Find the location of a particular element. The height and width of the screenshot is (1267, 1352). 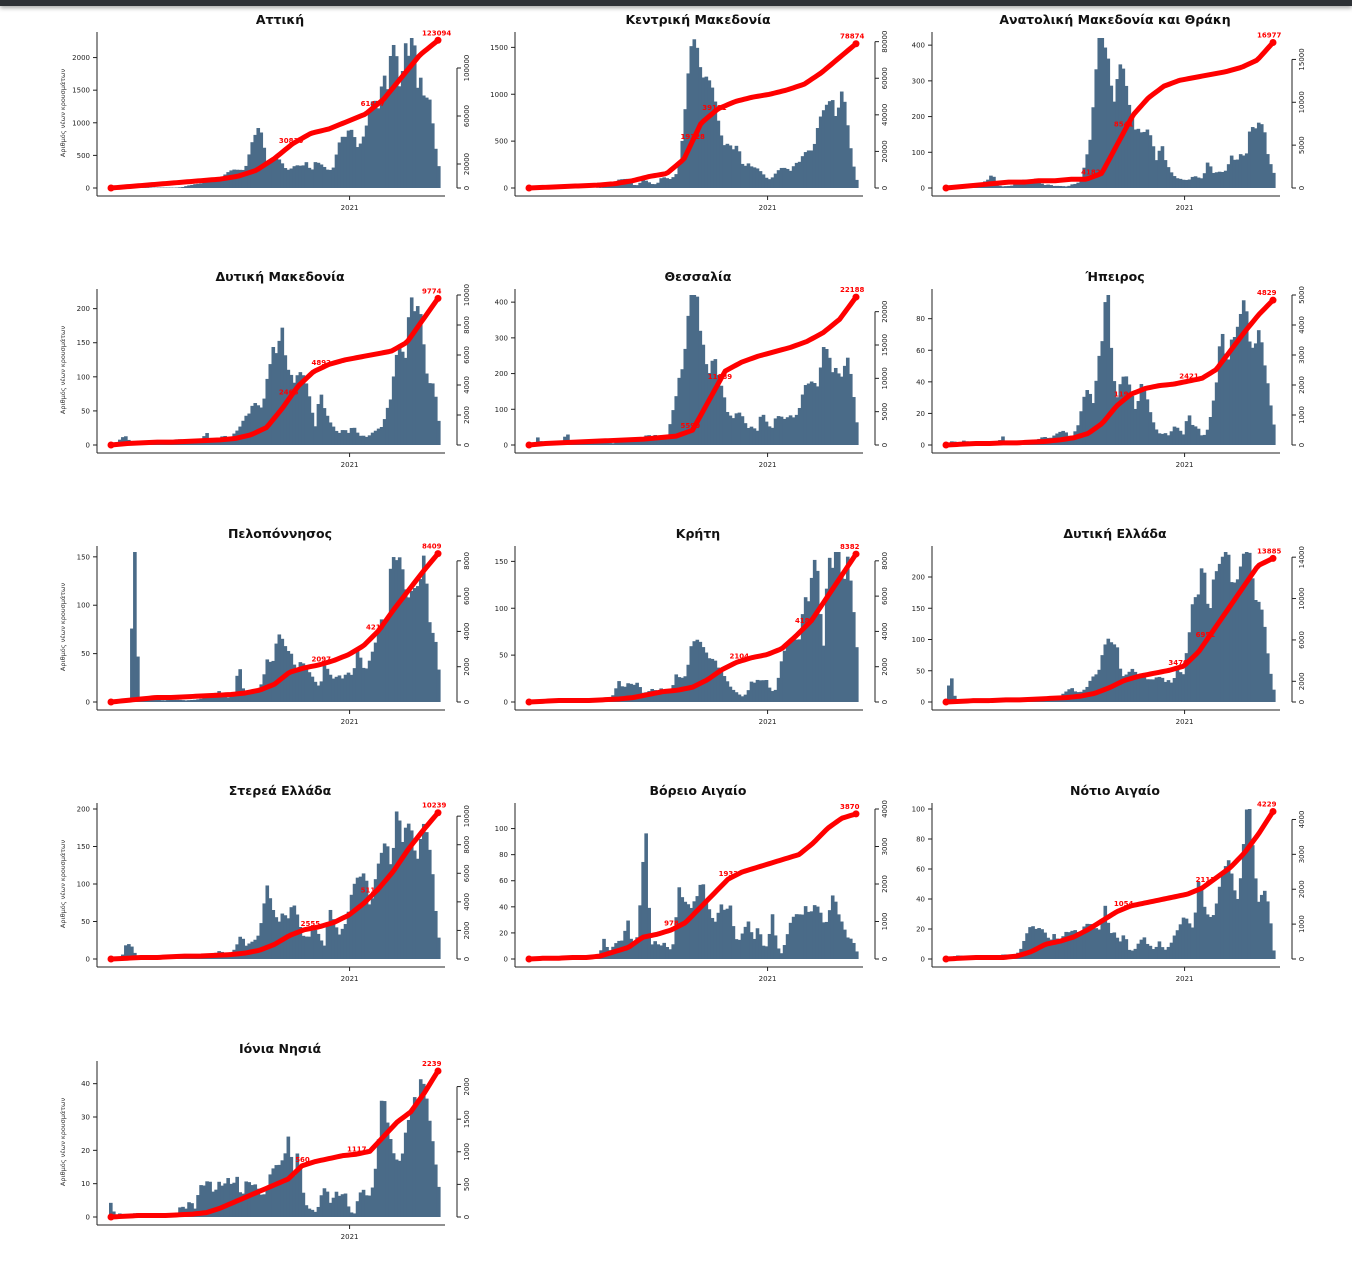

chart-title: Κρήτη is located at coordinates (698, 533).